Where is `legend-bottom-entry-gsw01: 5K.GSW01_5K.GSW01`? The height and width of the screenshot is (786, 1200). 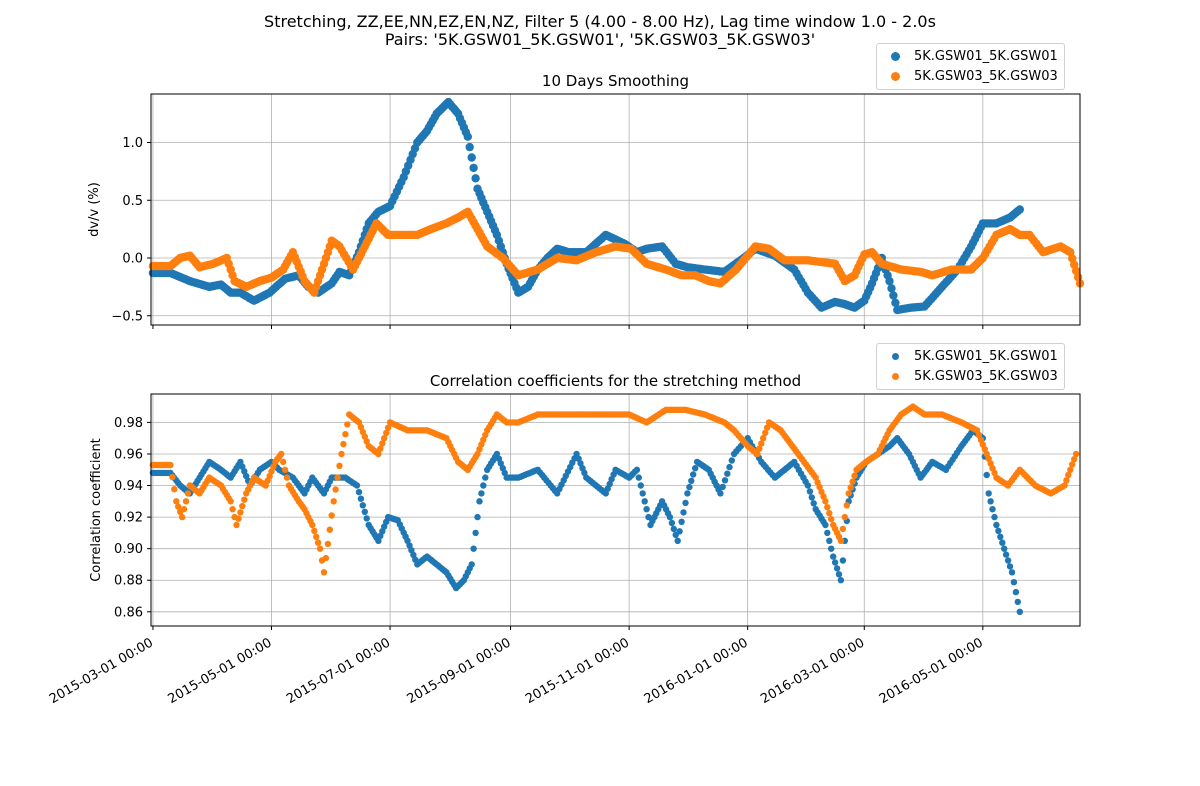
legend-bottom-entry-gsw01: 5K.GSW01_5K.GSW01 is located at coordinates (970, 357).